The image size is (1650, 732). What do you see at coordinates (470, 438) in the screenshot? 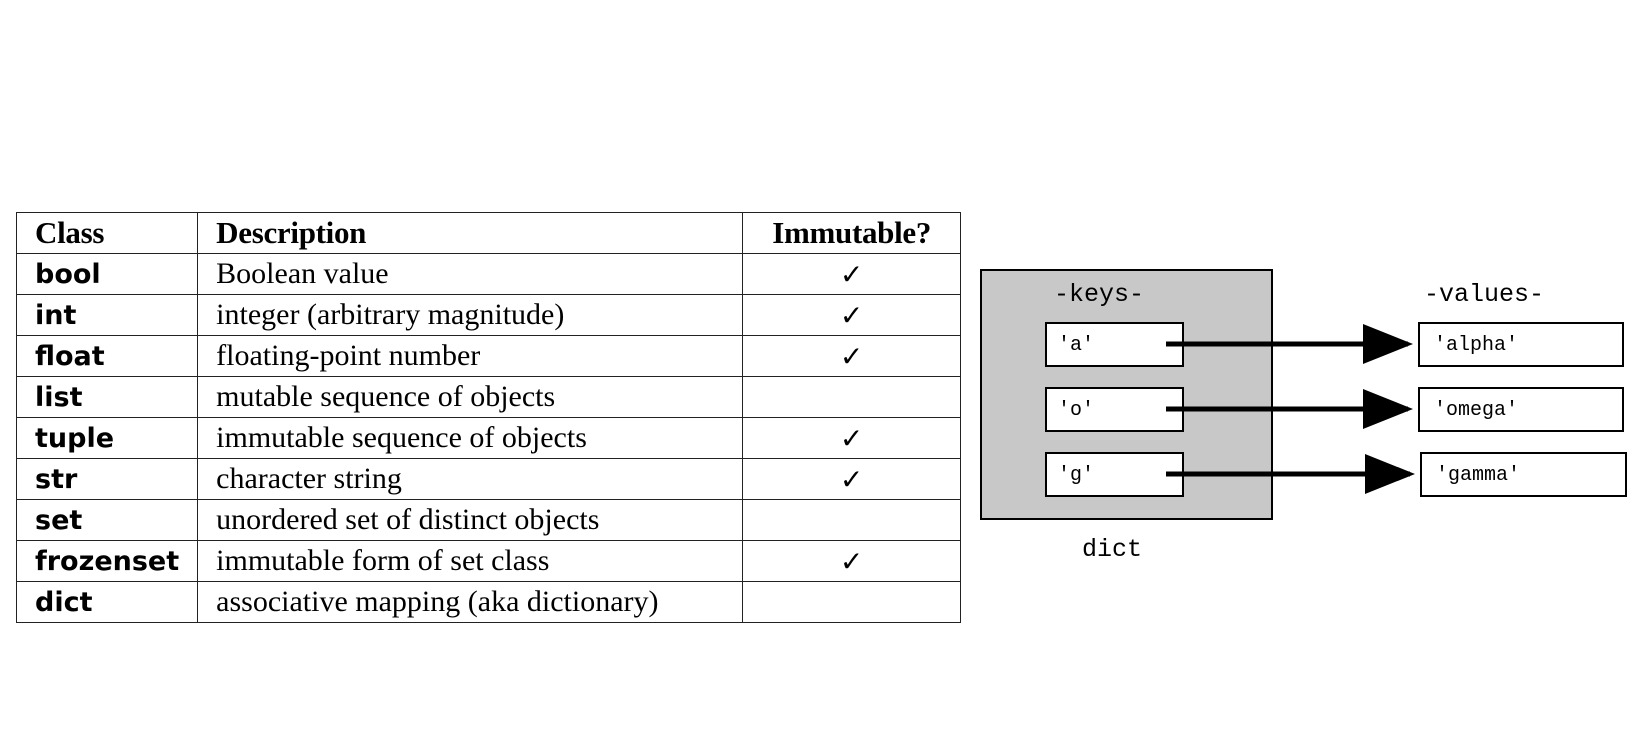
I see `description-cell: immutable sequence of objects` at bounding box center [470, 438].